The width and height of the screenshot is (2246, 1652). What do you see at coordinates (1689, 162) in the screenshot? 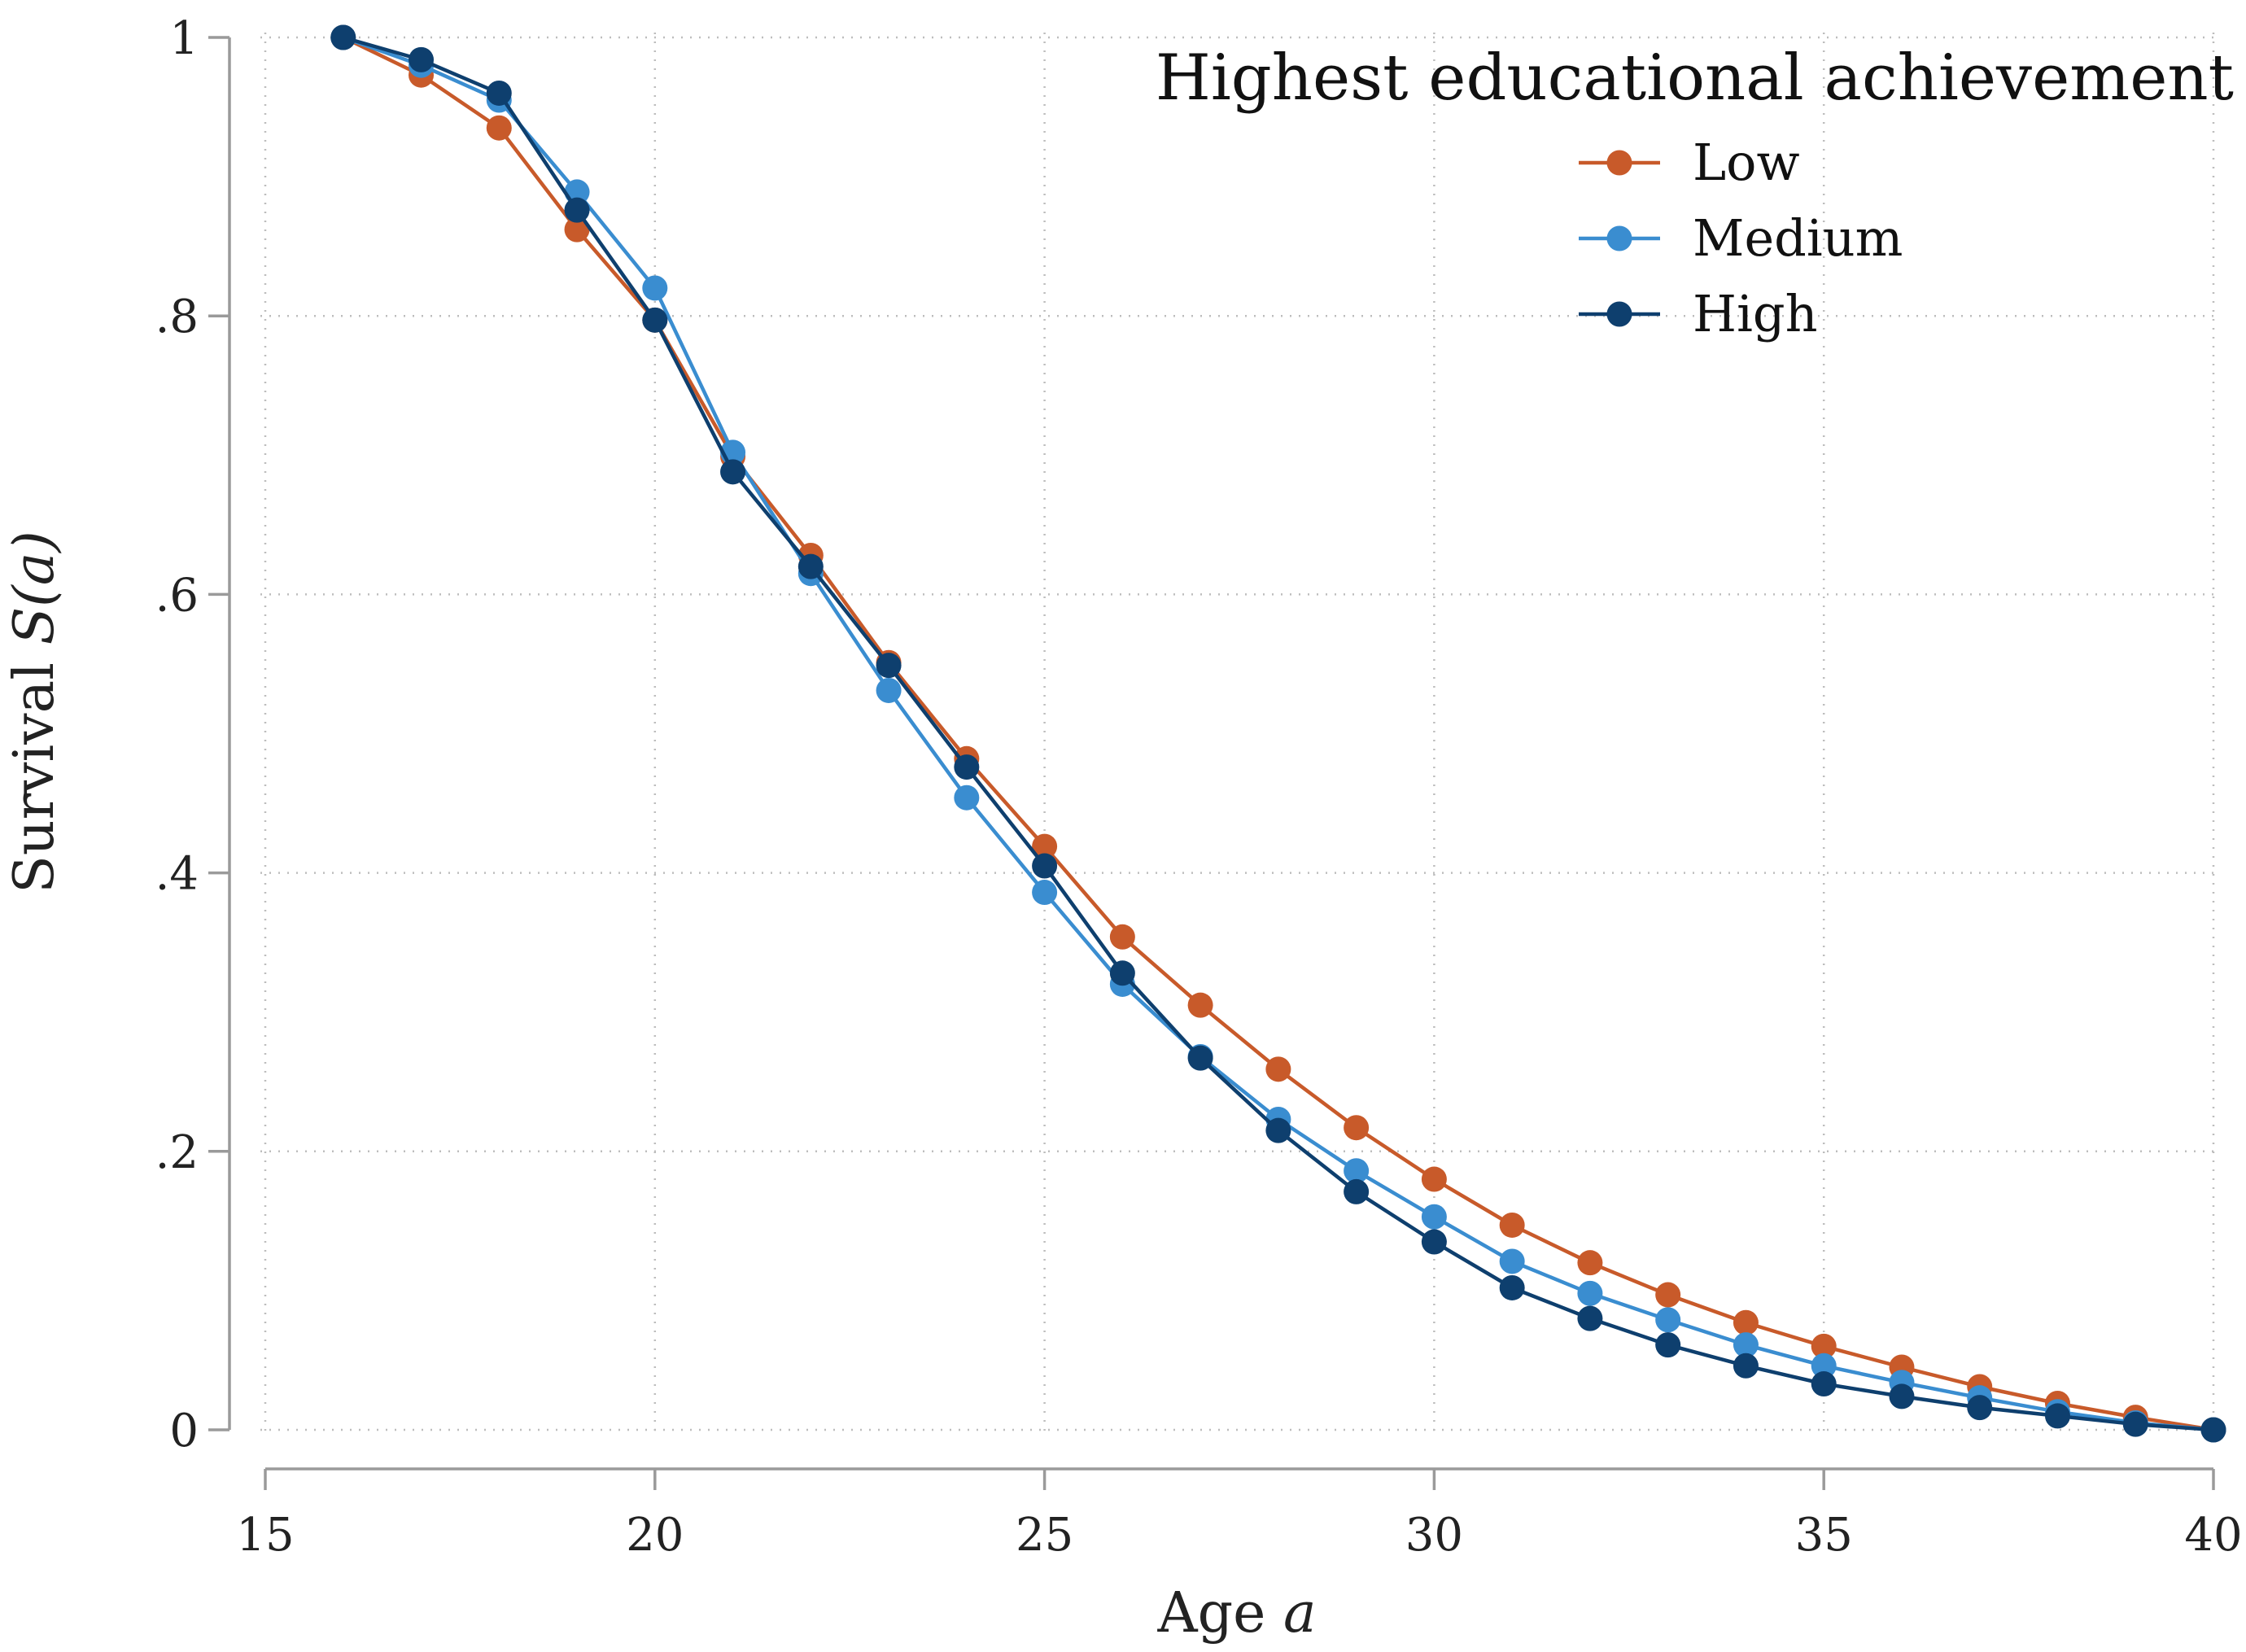
I see `legend-item-low: Low` at bounding box center [1689, 162].